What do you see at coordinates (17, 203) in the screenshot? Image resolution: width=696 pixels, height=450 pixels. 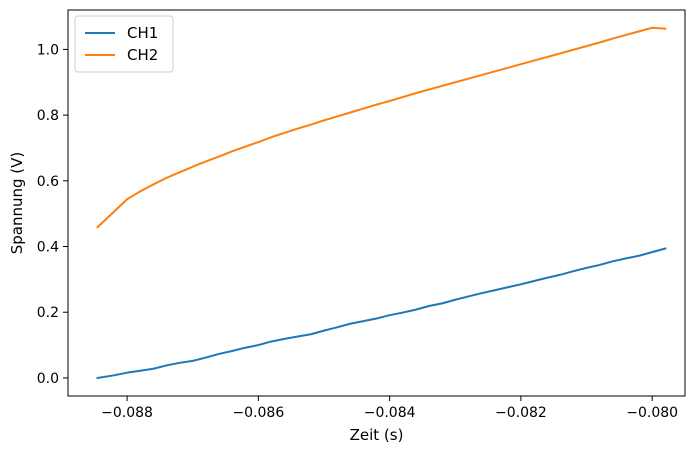 I see `y-axis-label: Spannung (V)` at bounding box center [17, 203].